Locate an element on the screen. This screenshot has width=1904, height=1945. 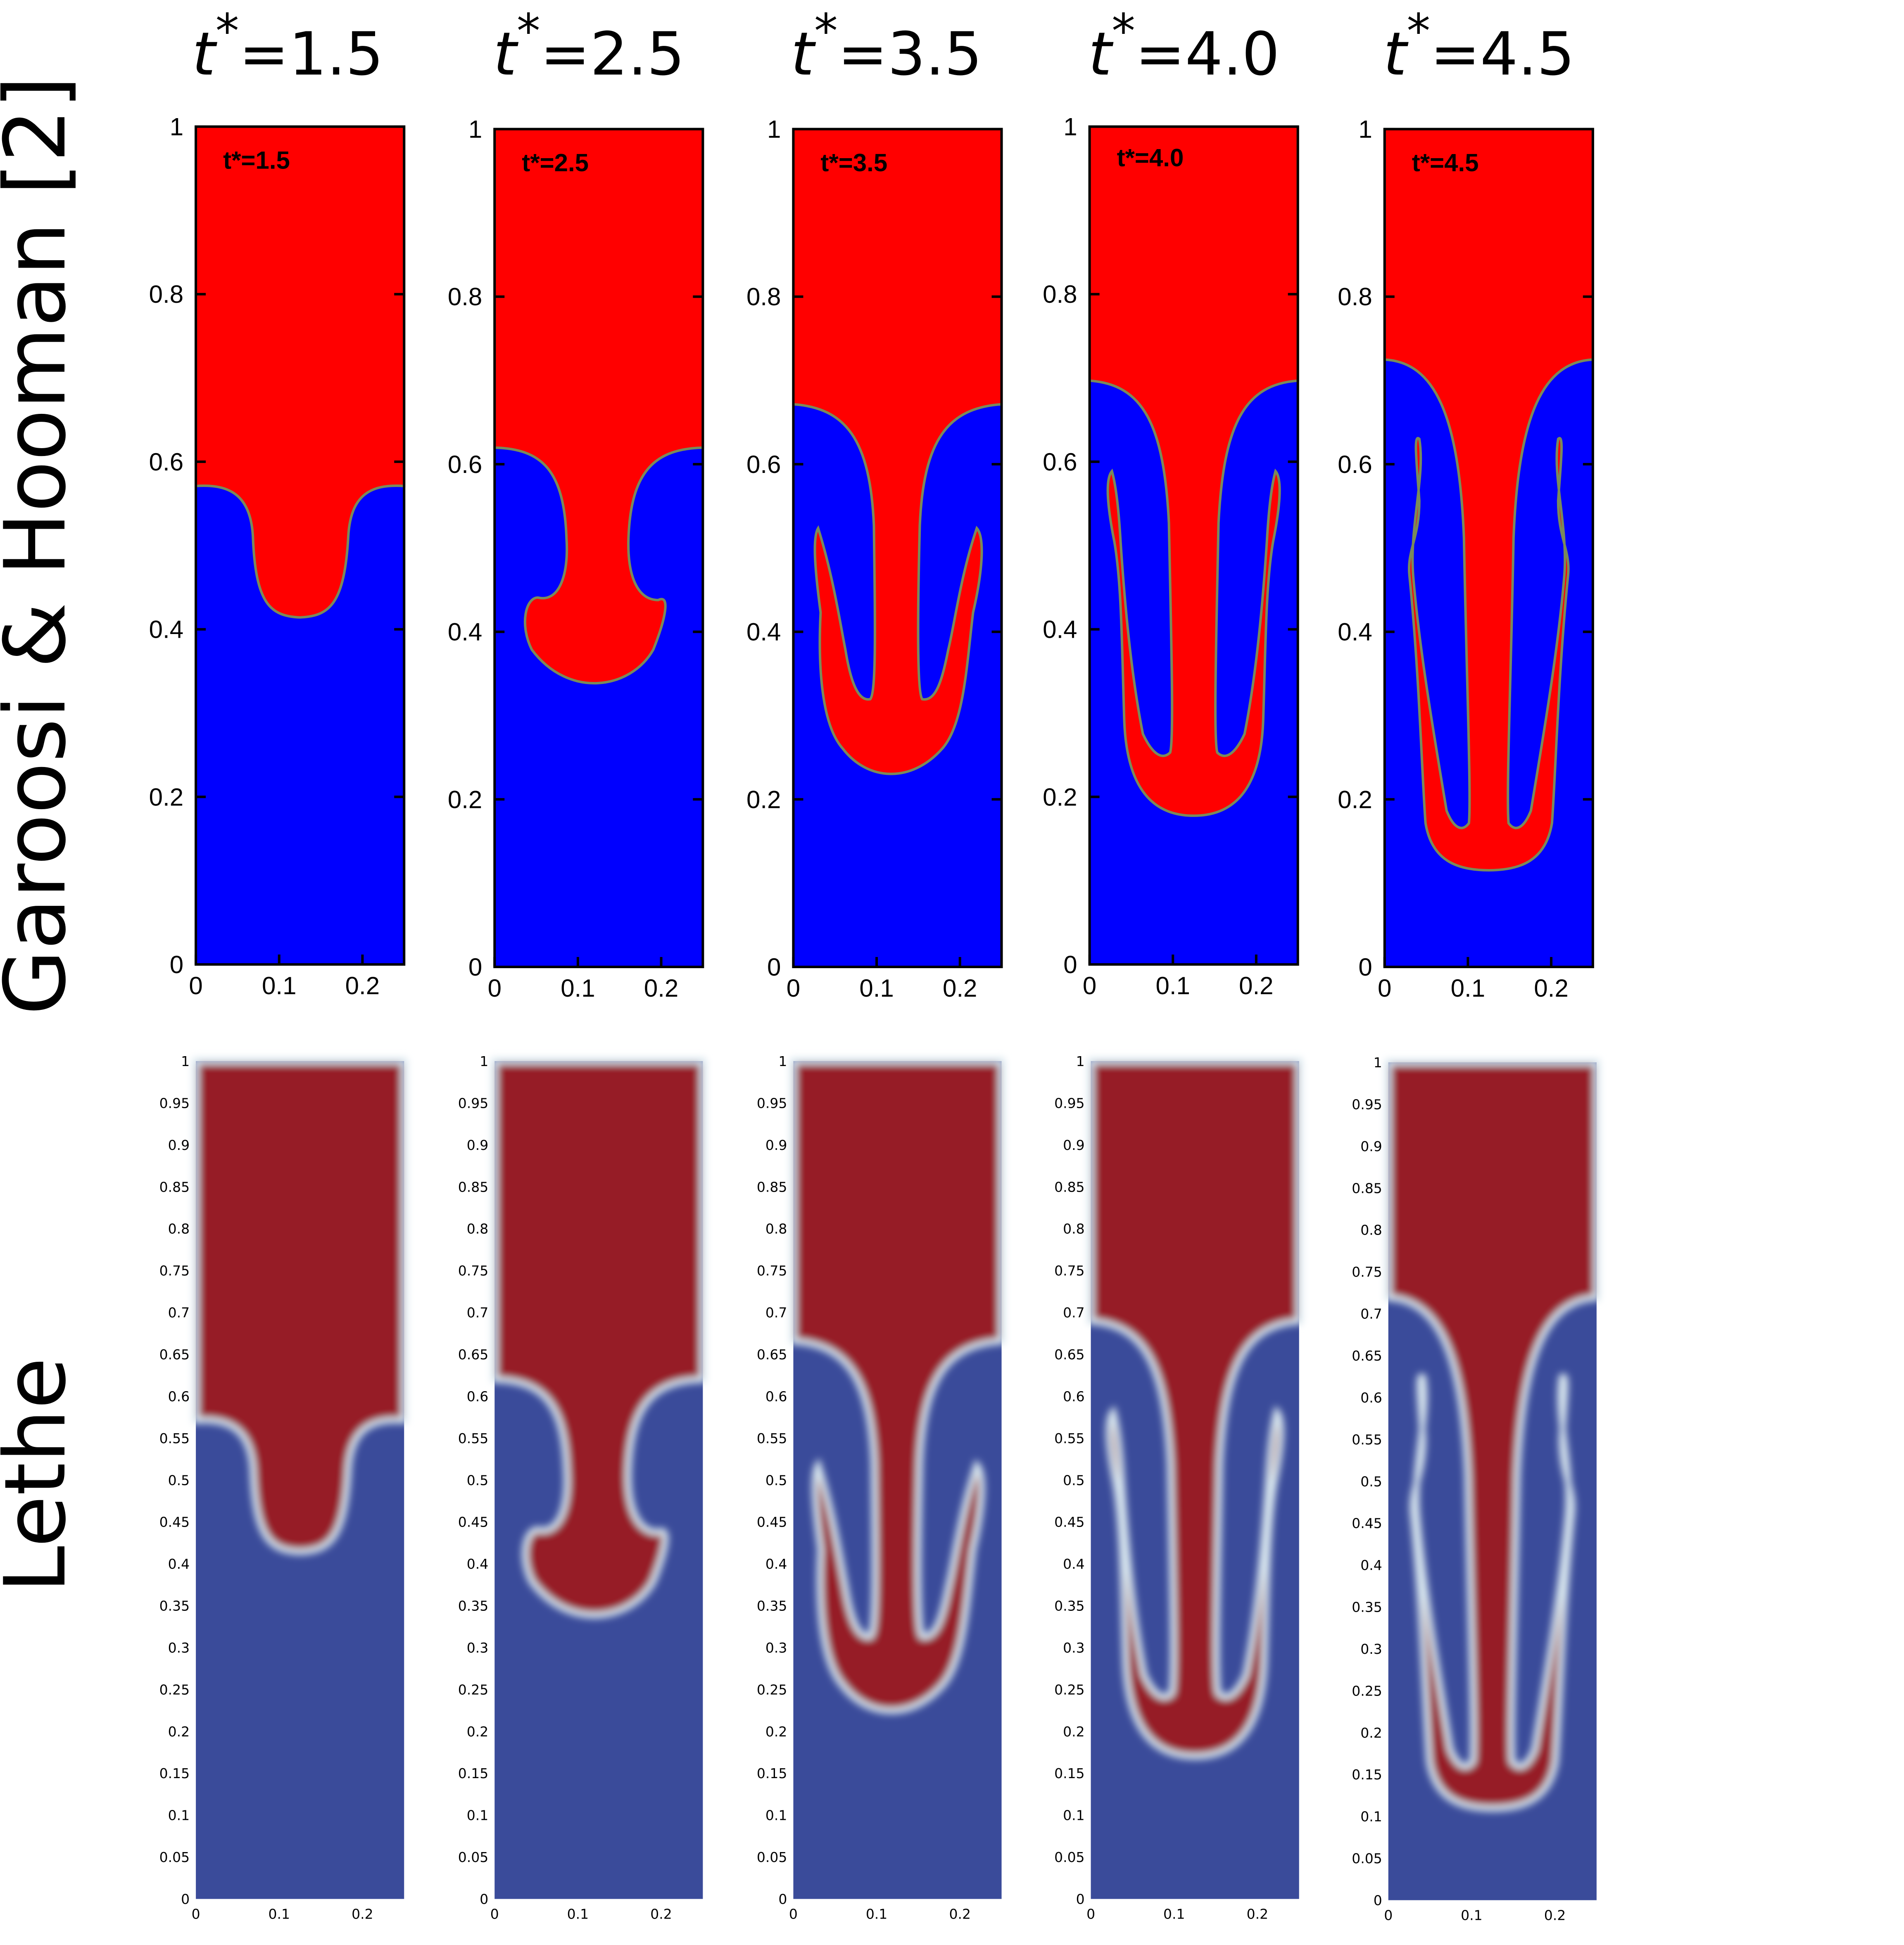
row-label-reference: Garoosi & Hooman [2] is located at coordinates (42, 545).